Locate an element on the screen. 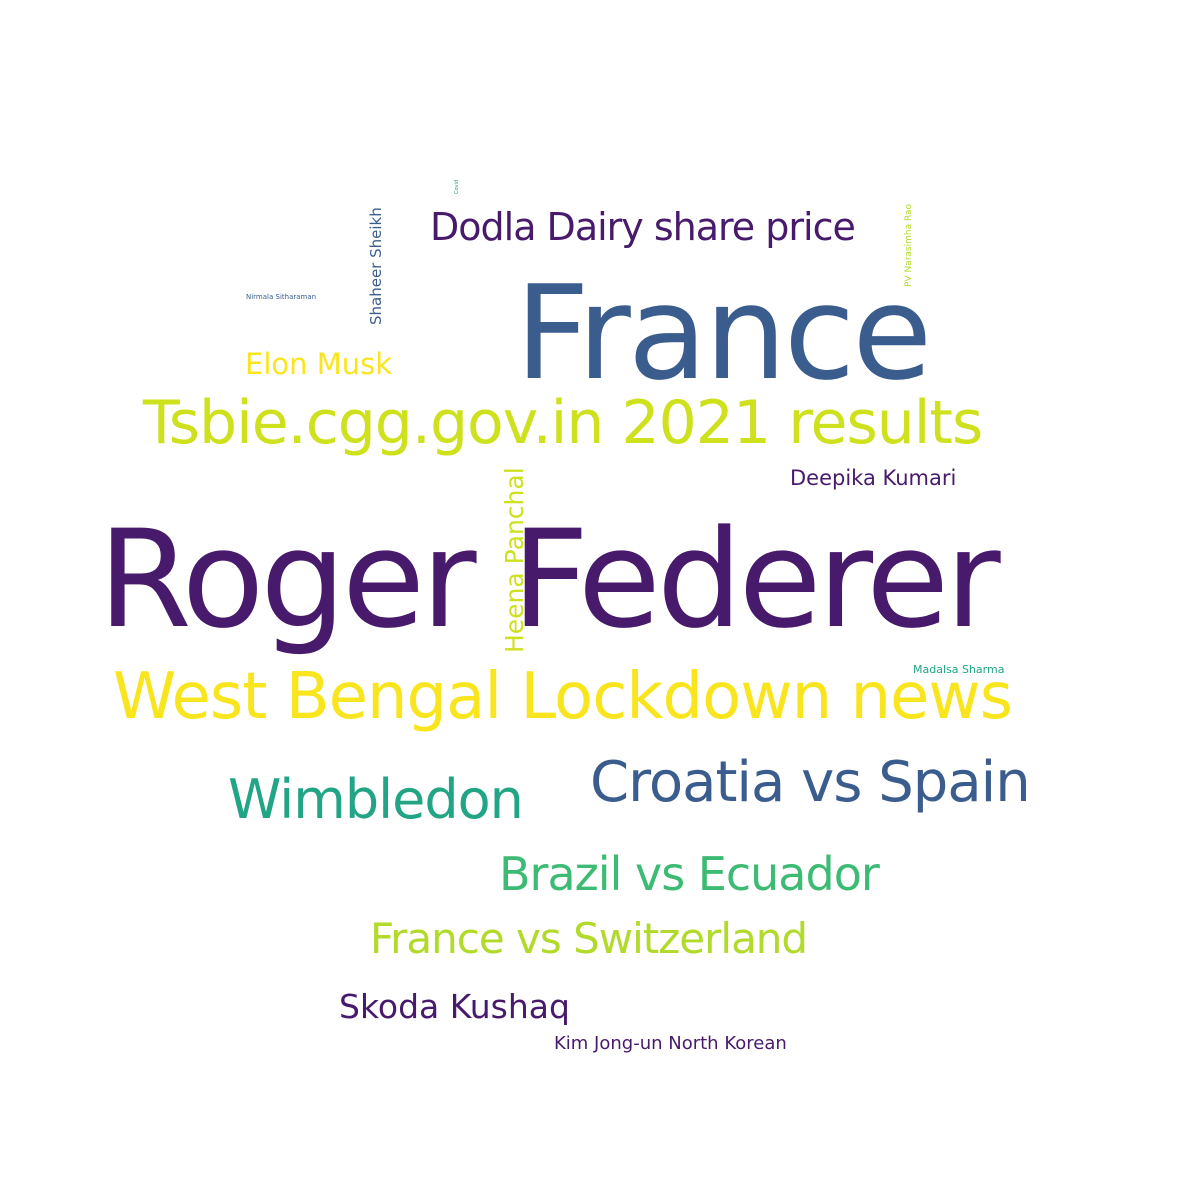 This screenshot has width=1200, height=1200. word-covid: Covid is located at coordinates (457, 186).